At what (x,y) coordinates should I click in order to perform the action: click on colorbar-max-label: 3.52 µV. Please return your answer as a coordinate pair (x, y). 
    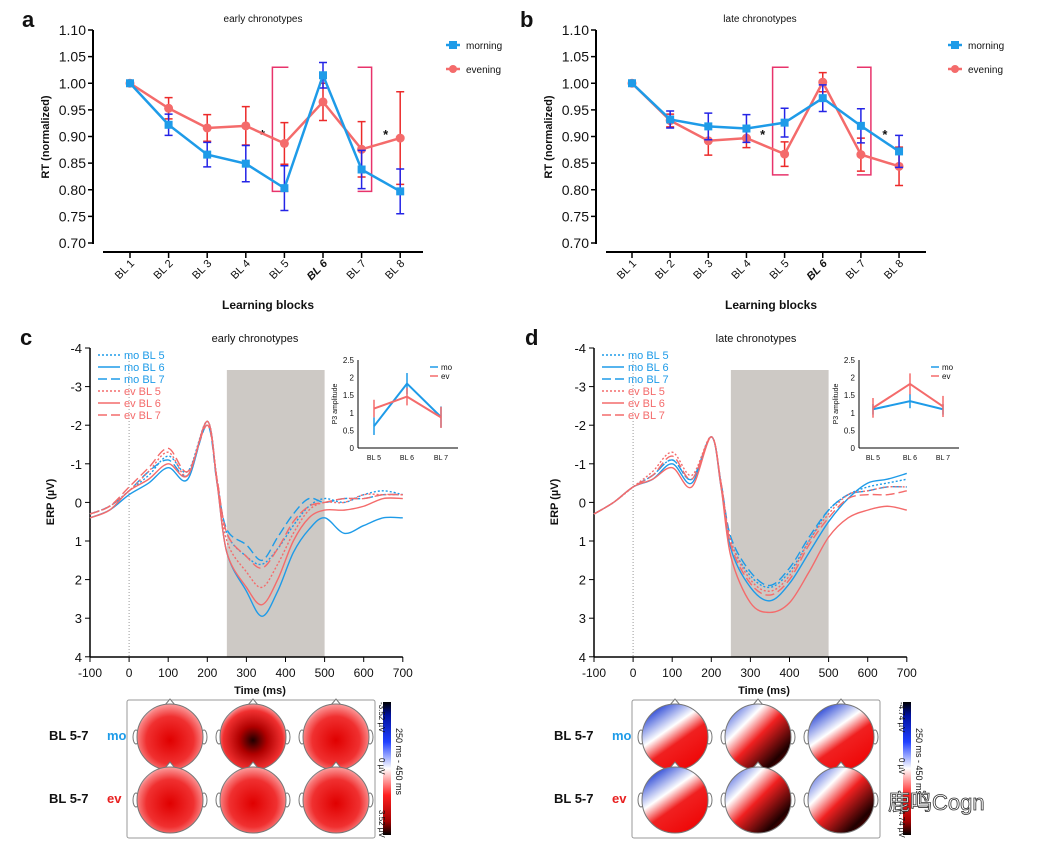
    Looking at the image, I should click on (381, 824).